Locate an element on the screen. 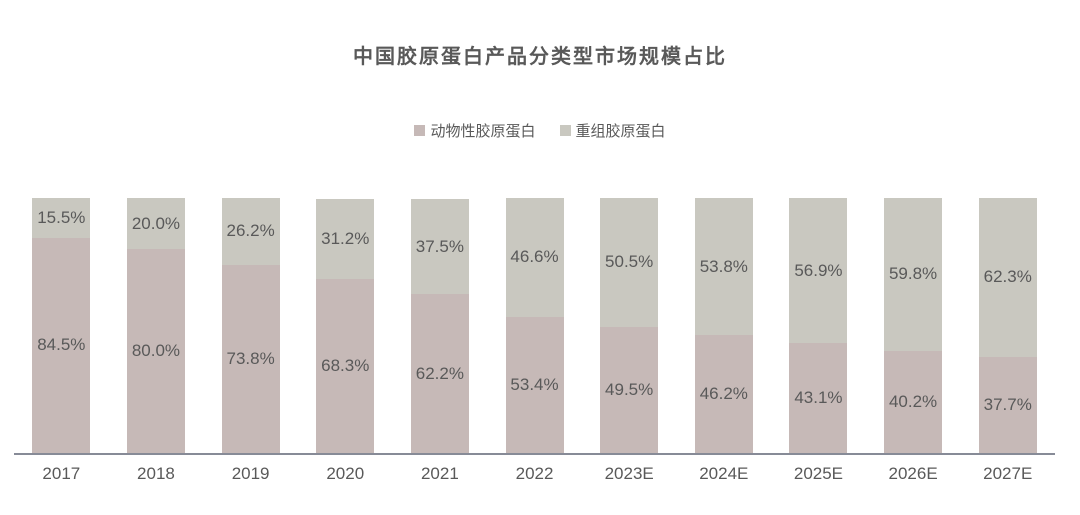 This screenshot has width=1080, height=515. bar-segment-animal: 53.4% is located at coordinates (534, 384).